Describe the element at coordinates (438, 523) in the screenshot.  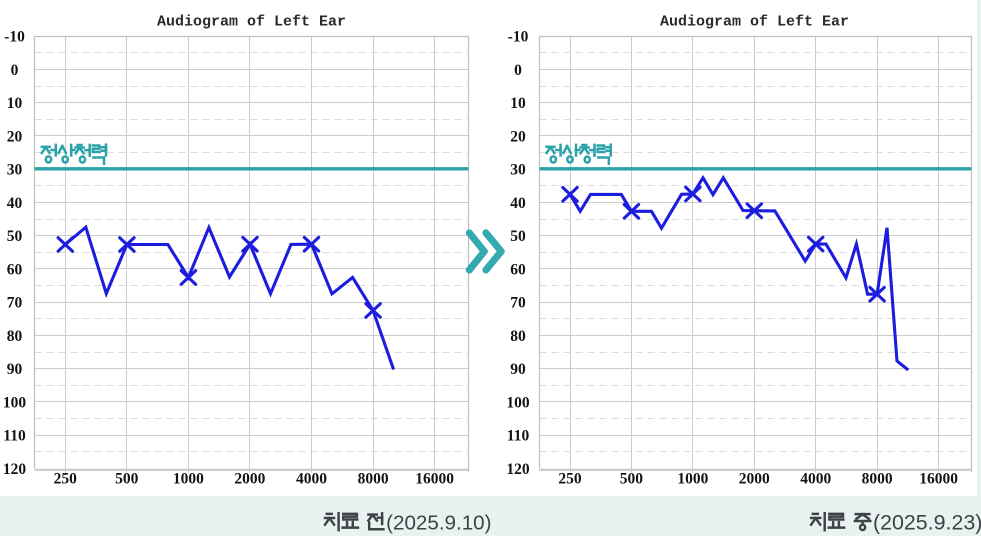
I see `svg-text: (2025.9.10)` at that location.